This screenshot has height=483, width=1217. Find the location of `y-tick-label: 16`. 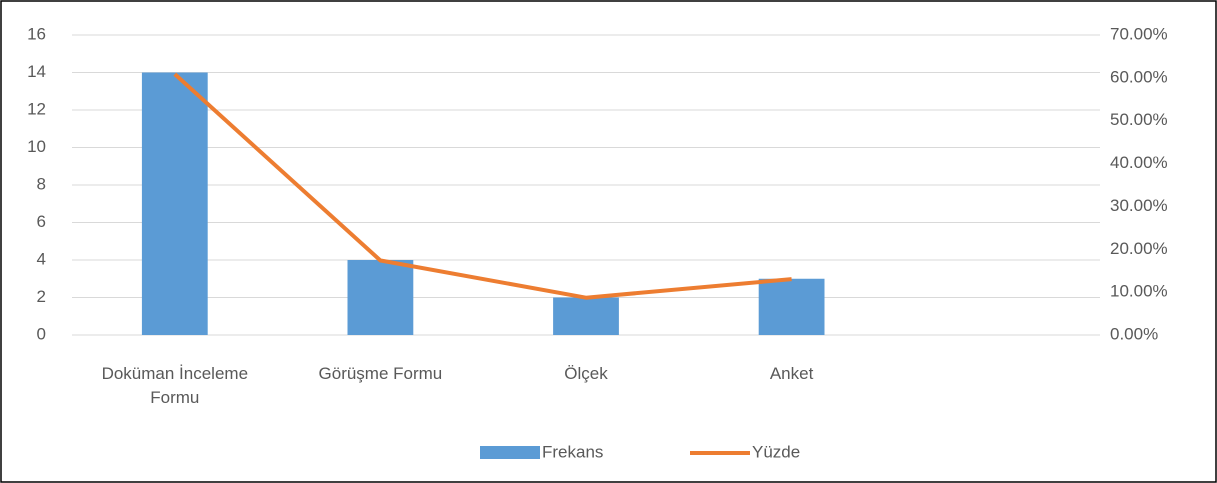

y-tick-label: 16 is located at coordinates (36, 33).